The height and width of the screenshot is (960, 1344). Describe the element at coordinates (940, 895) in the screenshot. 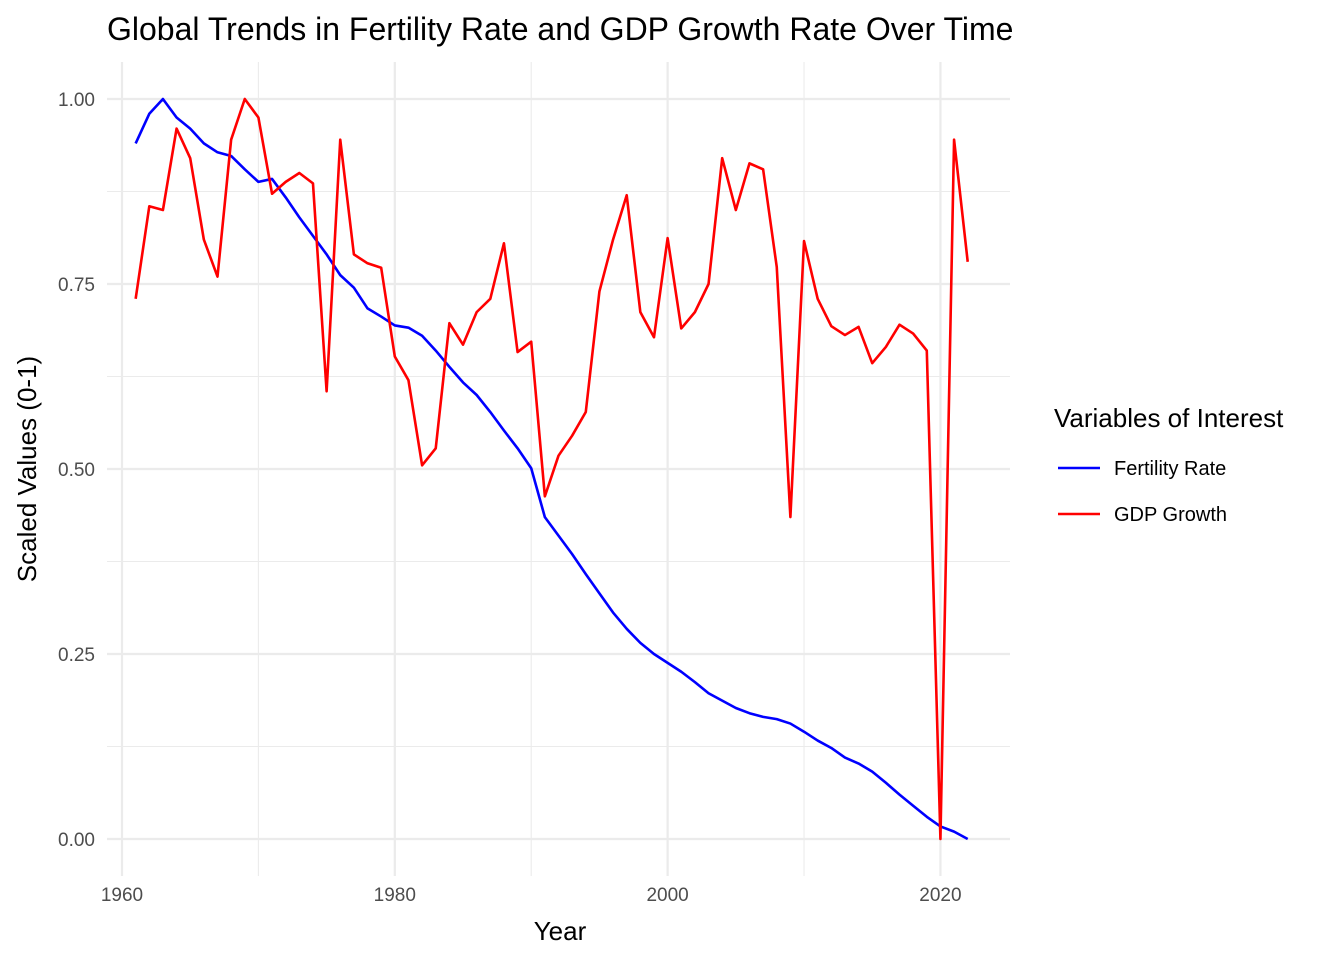

I see `x-tick-label: 2020` at that location.